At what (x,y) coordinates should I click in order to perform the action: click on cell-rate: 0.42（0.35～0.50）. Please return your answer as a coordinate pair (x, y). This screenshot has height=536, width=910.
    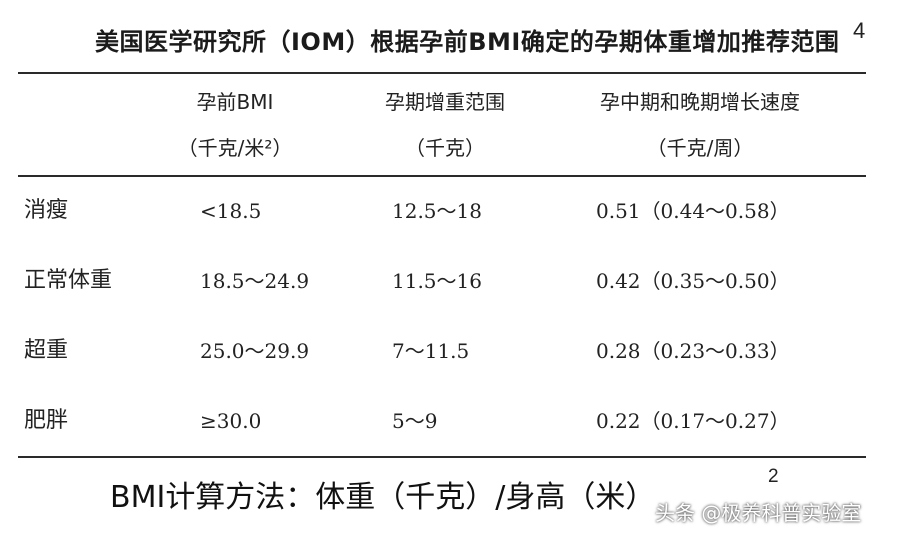
    Looking at the image, I should click on (693, 281).